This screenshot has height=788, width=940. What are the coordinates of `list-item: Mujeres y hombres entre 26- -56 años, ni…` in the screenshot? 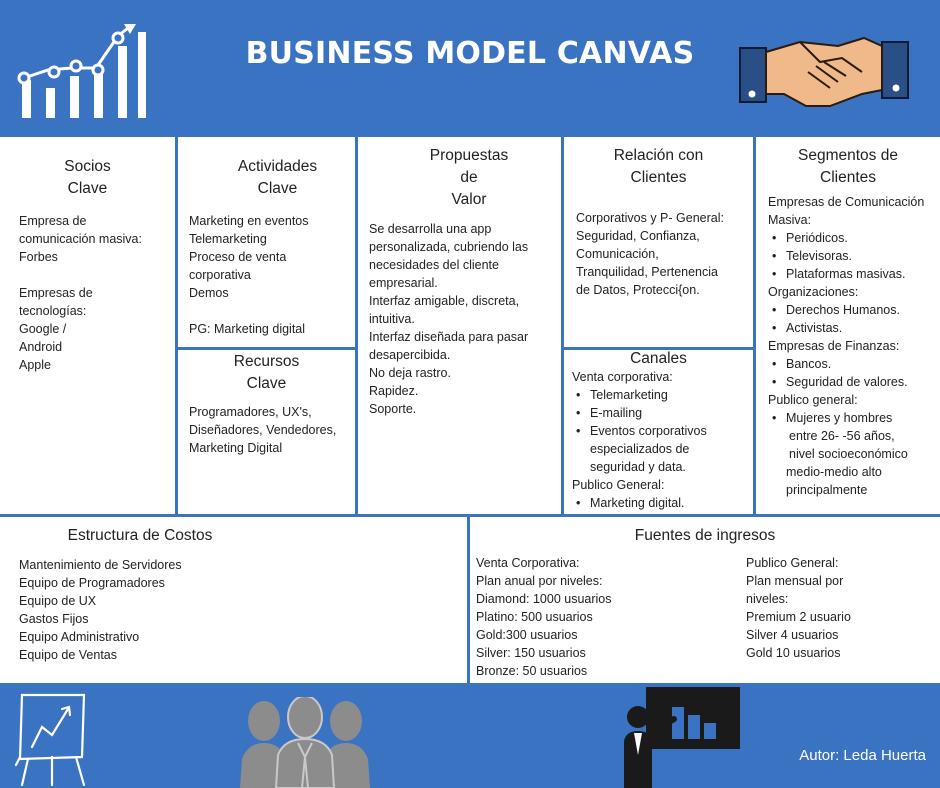 It's located at (853, 454).